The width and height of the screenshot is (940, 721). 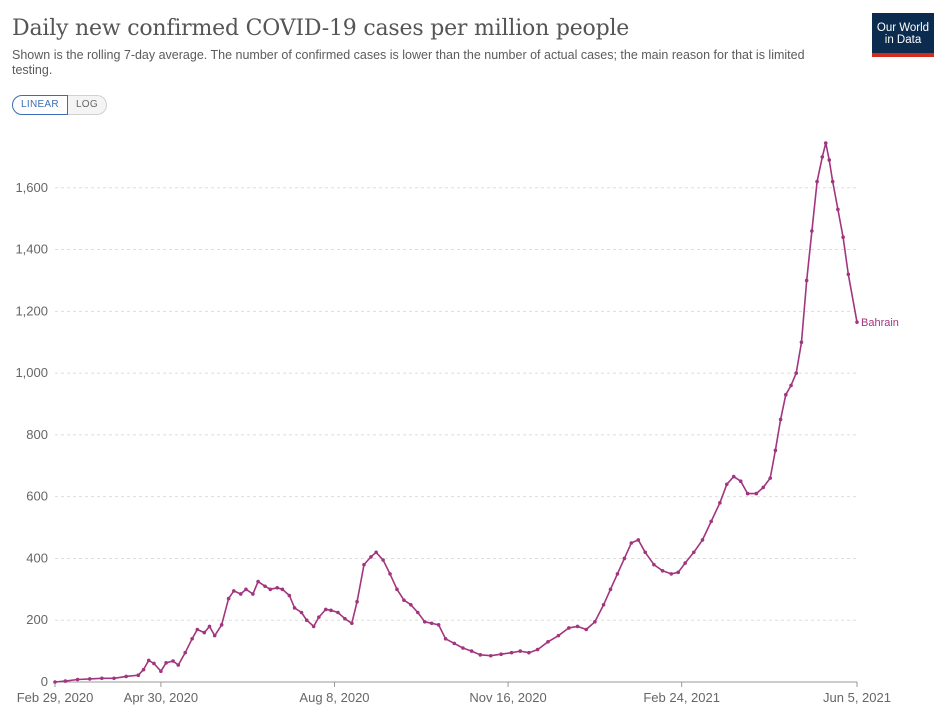 I want to click on series-label-bahrain: Bahrain, so click(x=880, y=323).